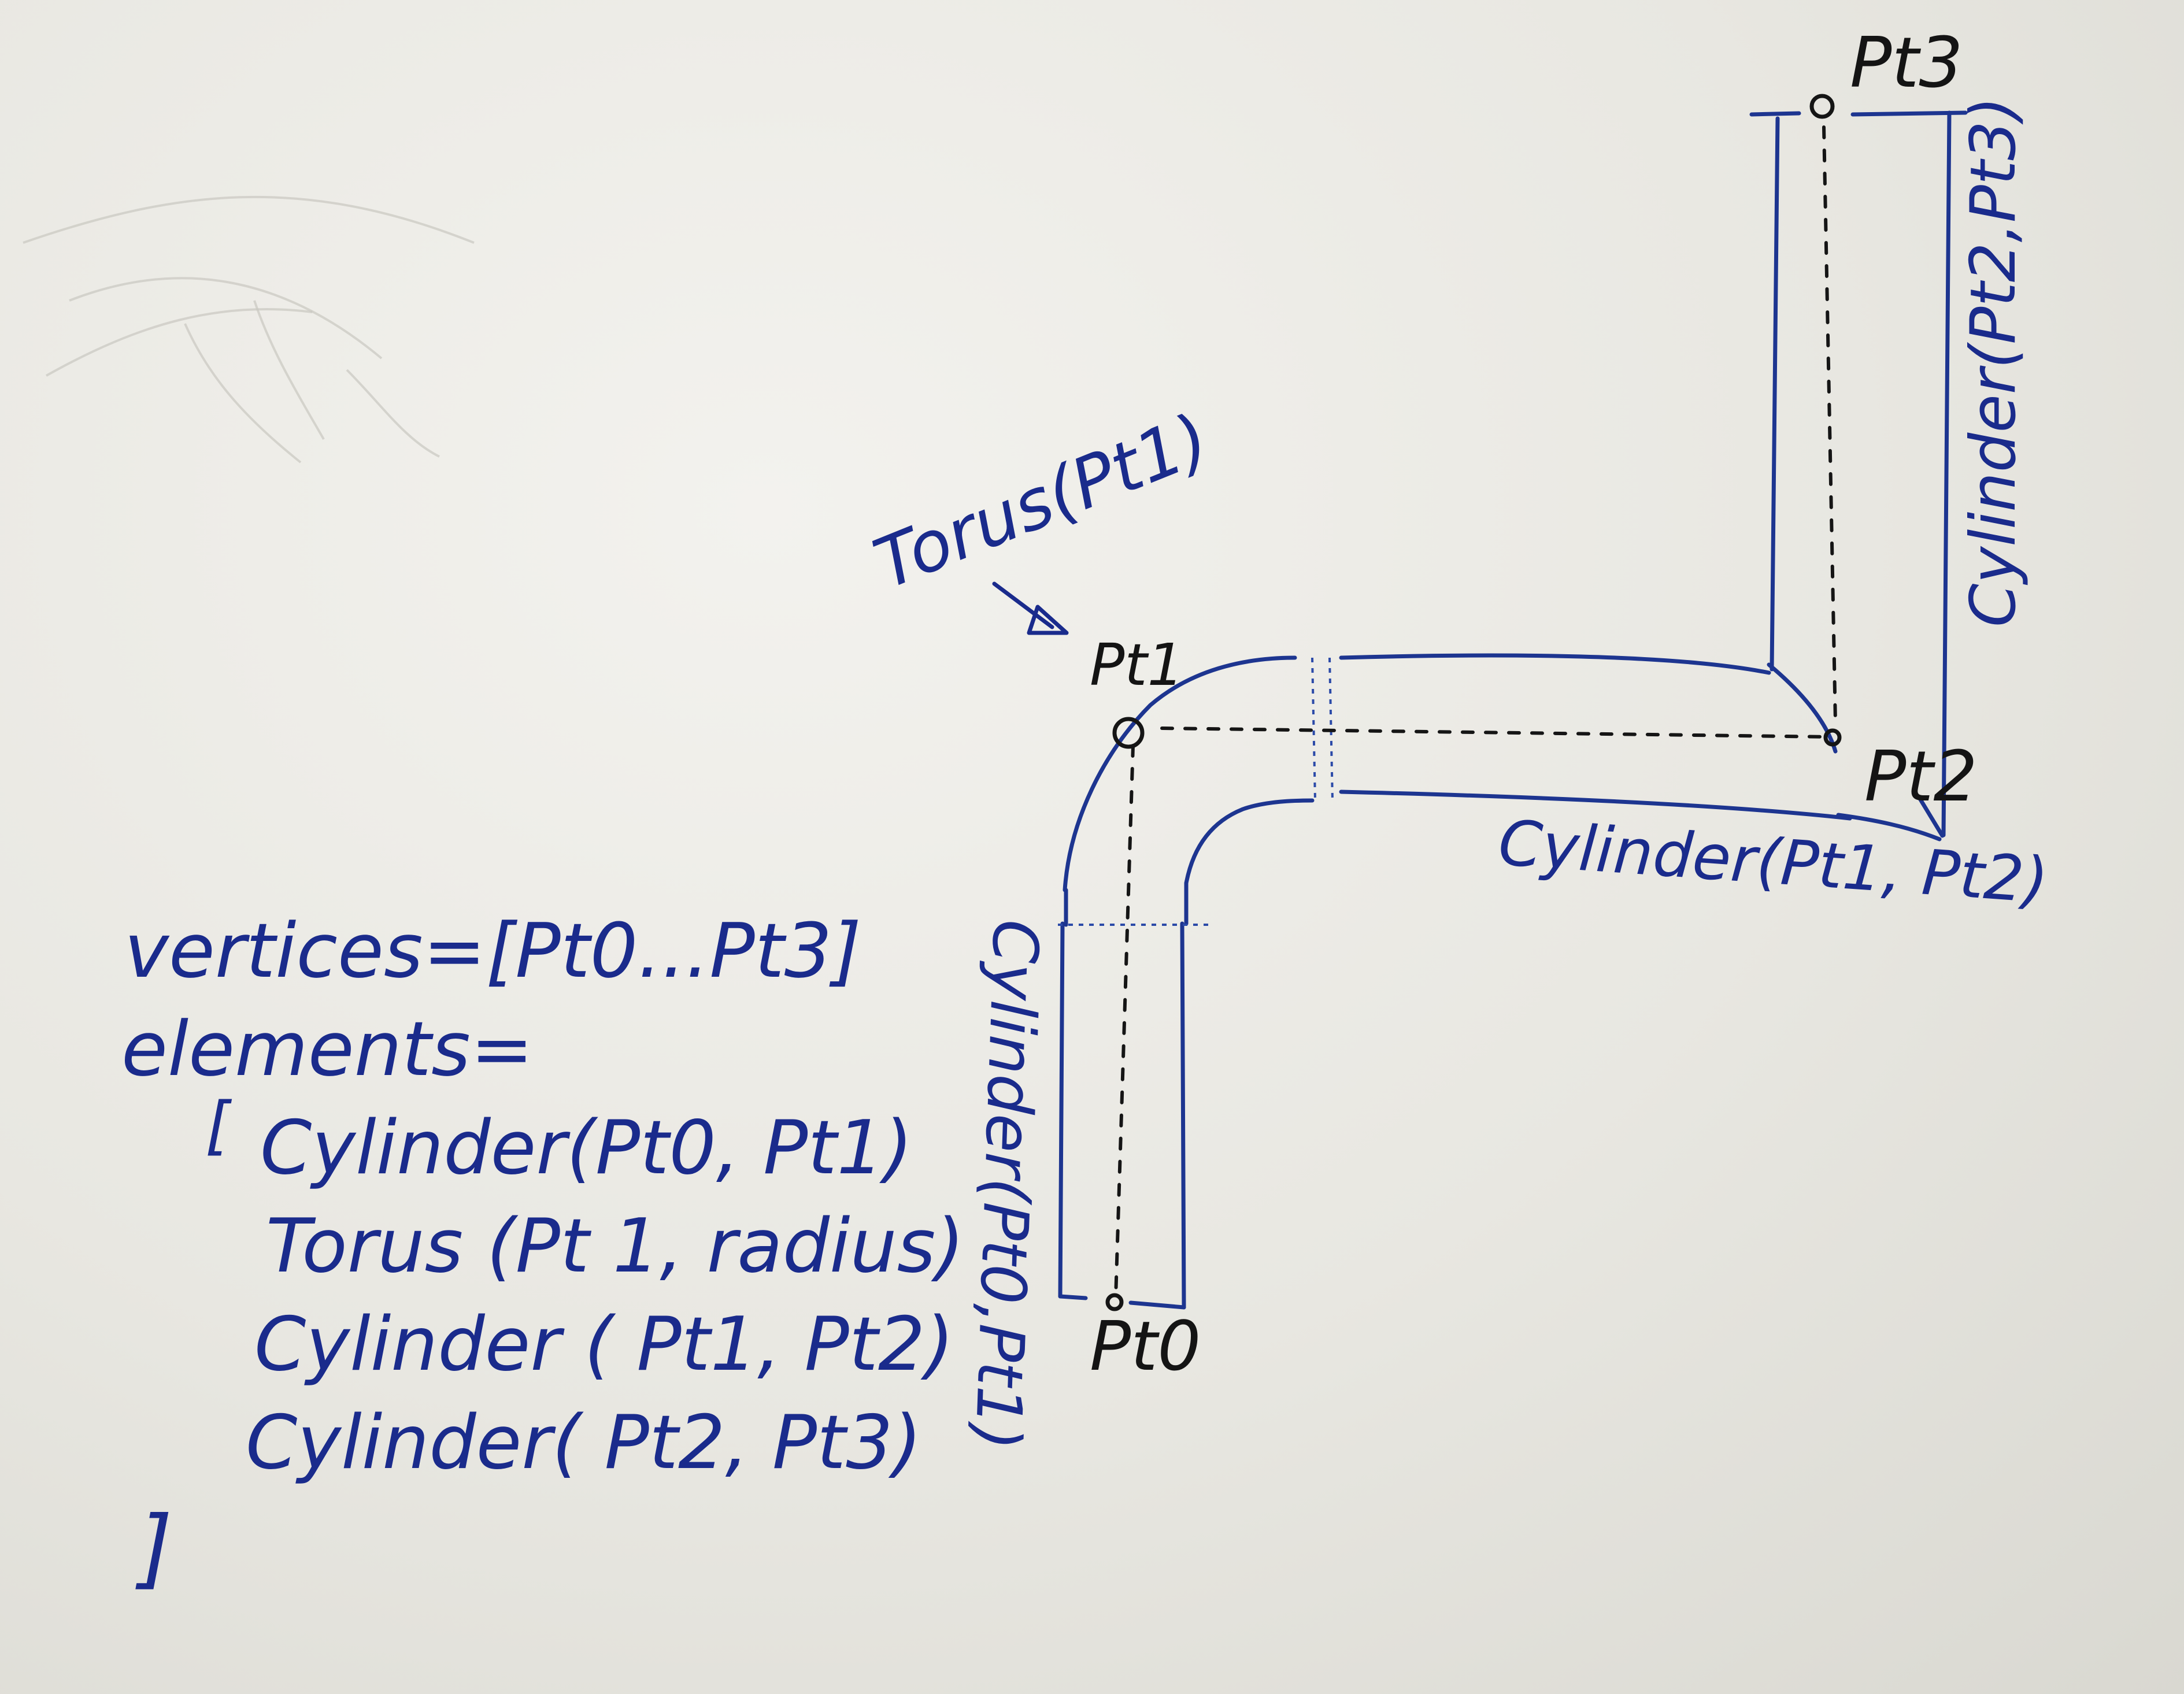  Describe the element at coordinates (1006, 1184) in the screenshot. I see `label-cylinder-pt0-pt1: Cylinder(Pt0,Pt1)` at that location.